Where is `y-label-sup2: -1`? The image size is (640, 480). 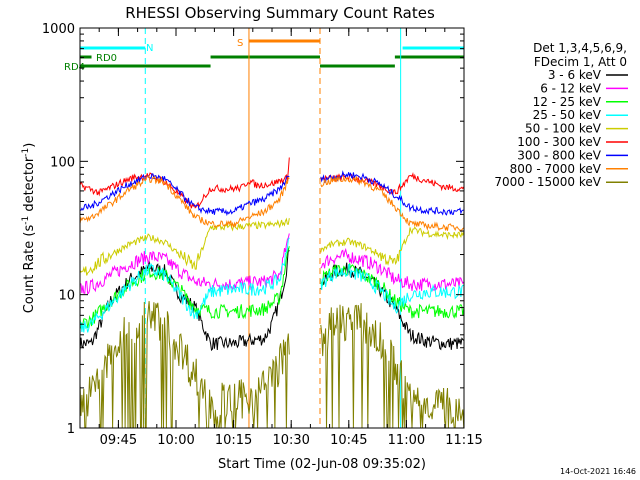 y-label-sup2: -1 is located at coordinates (26, 152).